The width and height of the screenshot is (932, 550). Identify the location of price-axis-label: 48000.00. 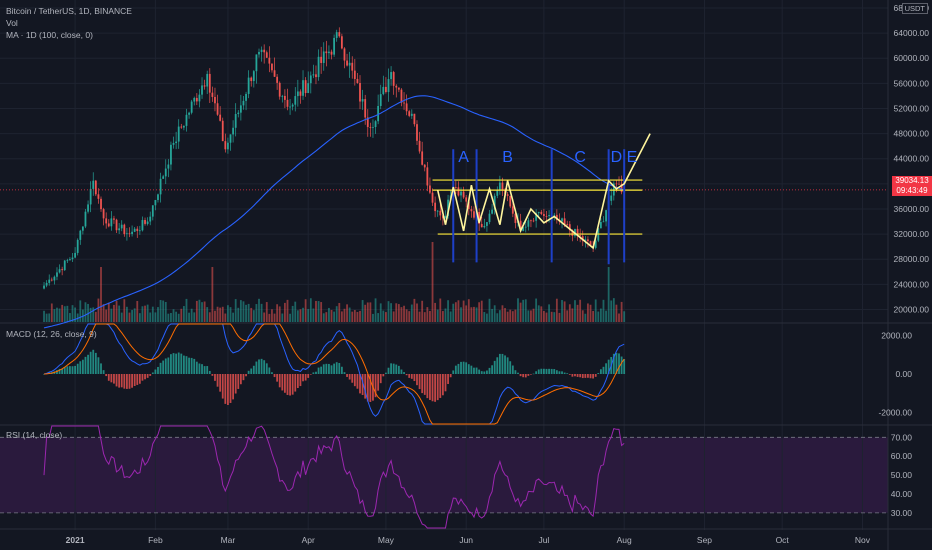
(912, 134).